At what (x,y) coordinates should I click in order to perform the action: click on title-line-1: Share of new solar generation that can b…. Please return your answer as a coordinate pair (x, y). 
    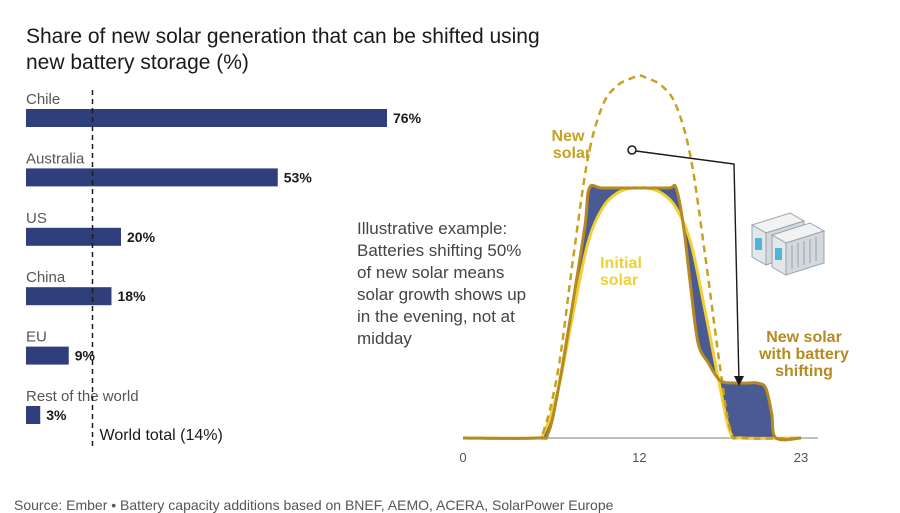
    Looking at the image, I should click on (283, 36).